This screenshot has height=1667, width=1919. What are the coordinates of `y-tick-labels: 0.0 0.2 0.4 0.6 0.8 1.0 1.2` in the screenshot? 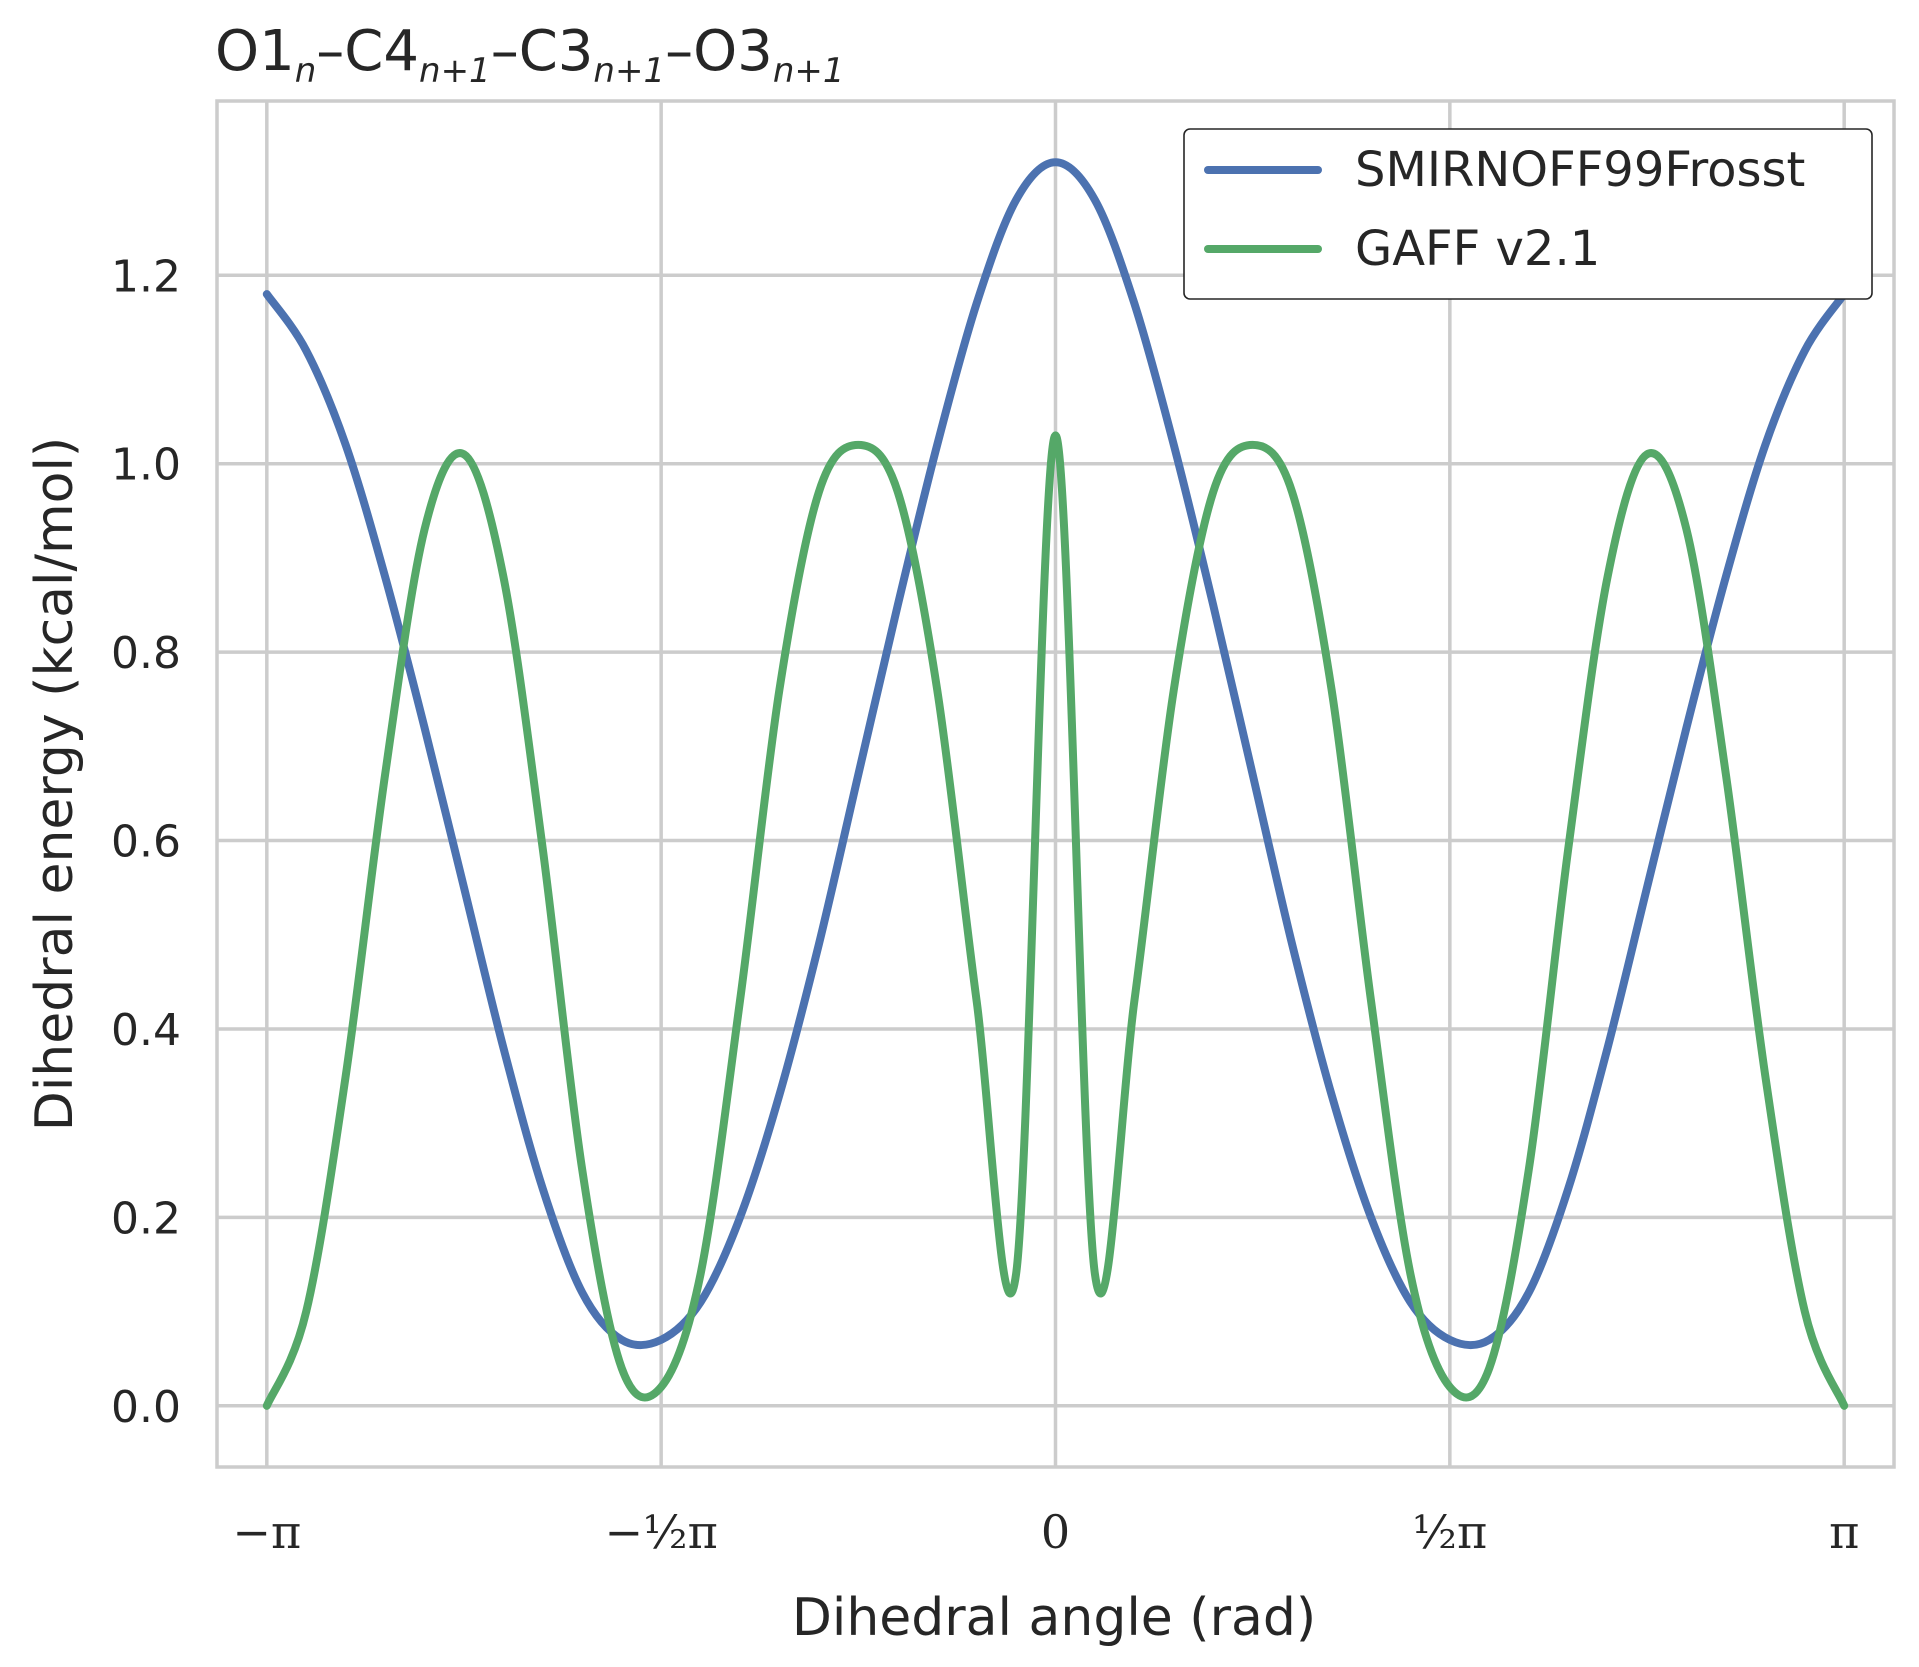 It's located at (146, 841).